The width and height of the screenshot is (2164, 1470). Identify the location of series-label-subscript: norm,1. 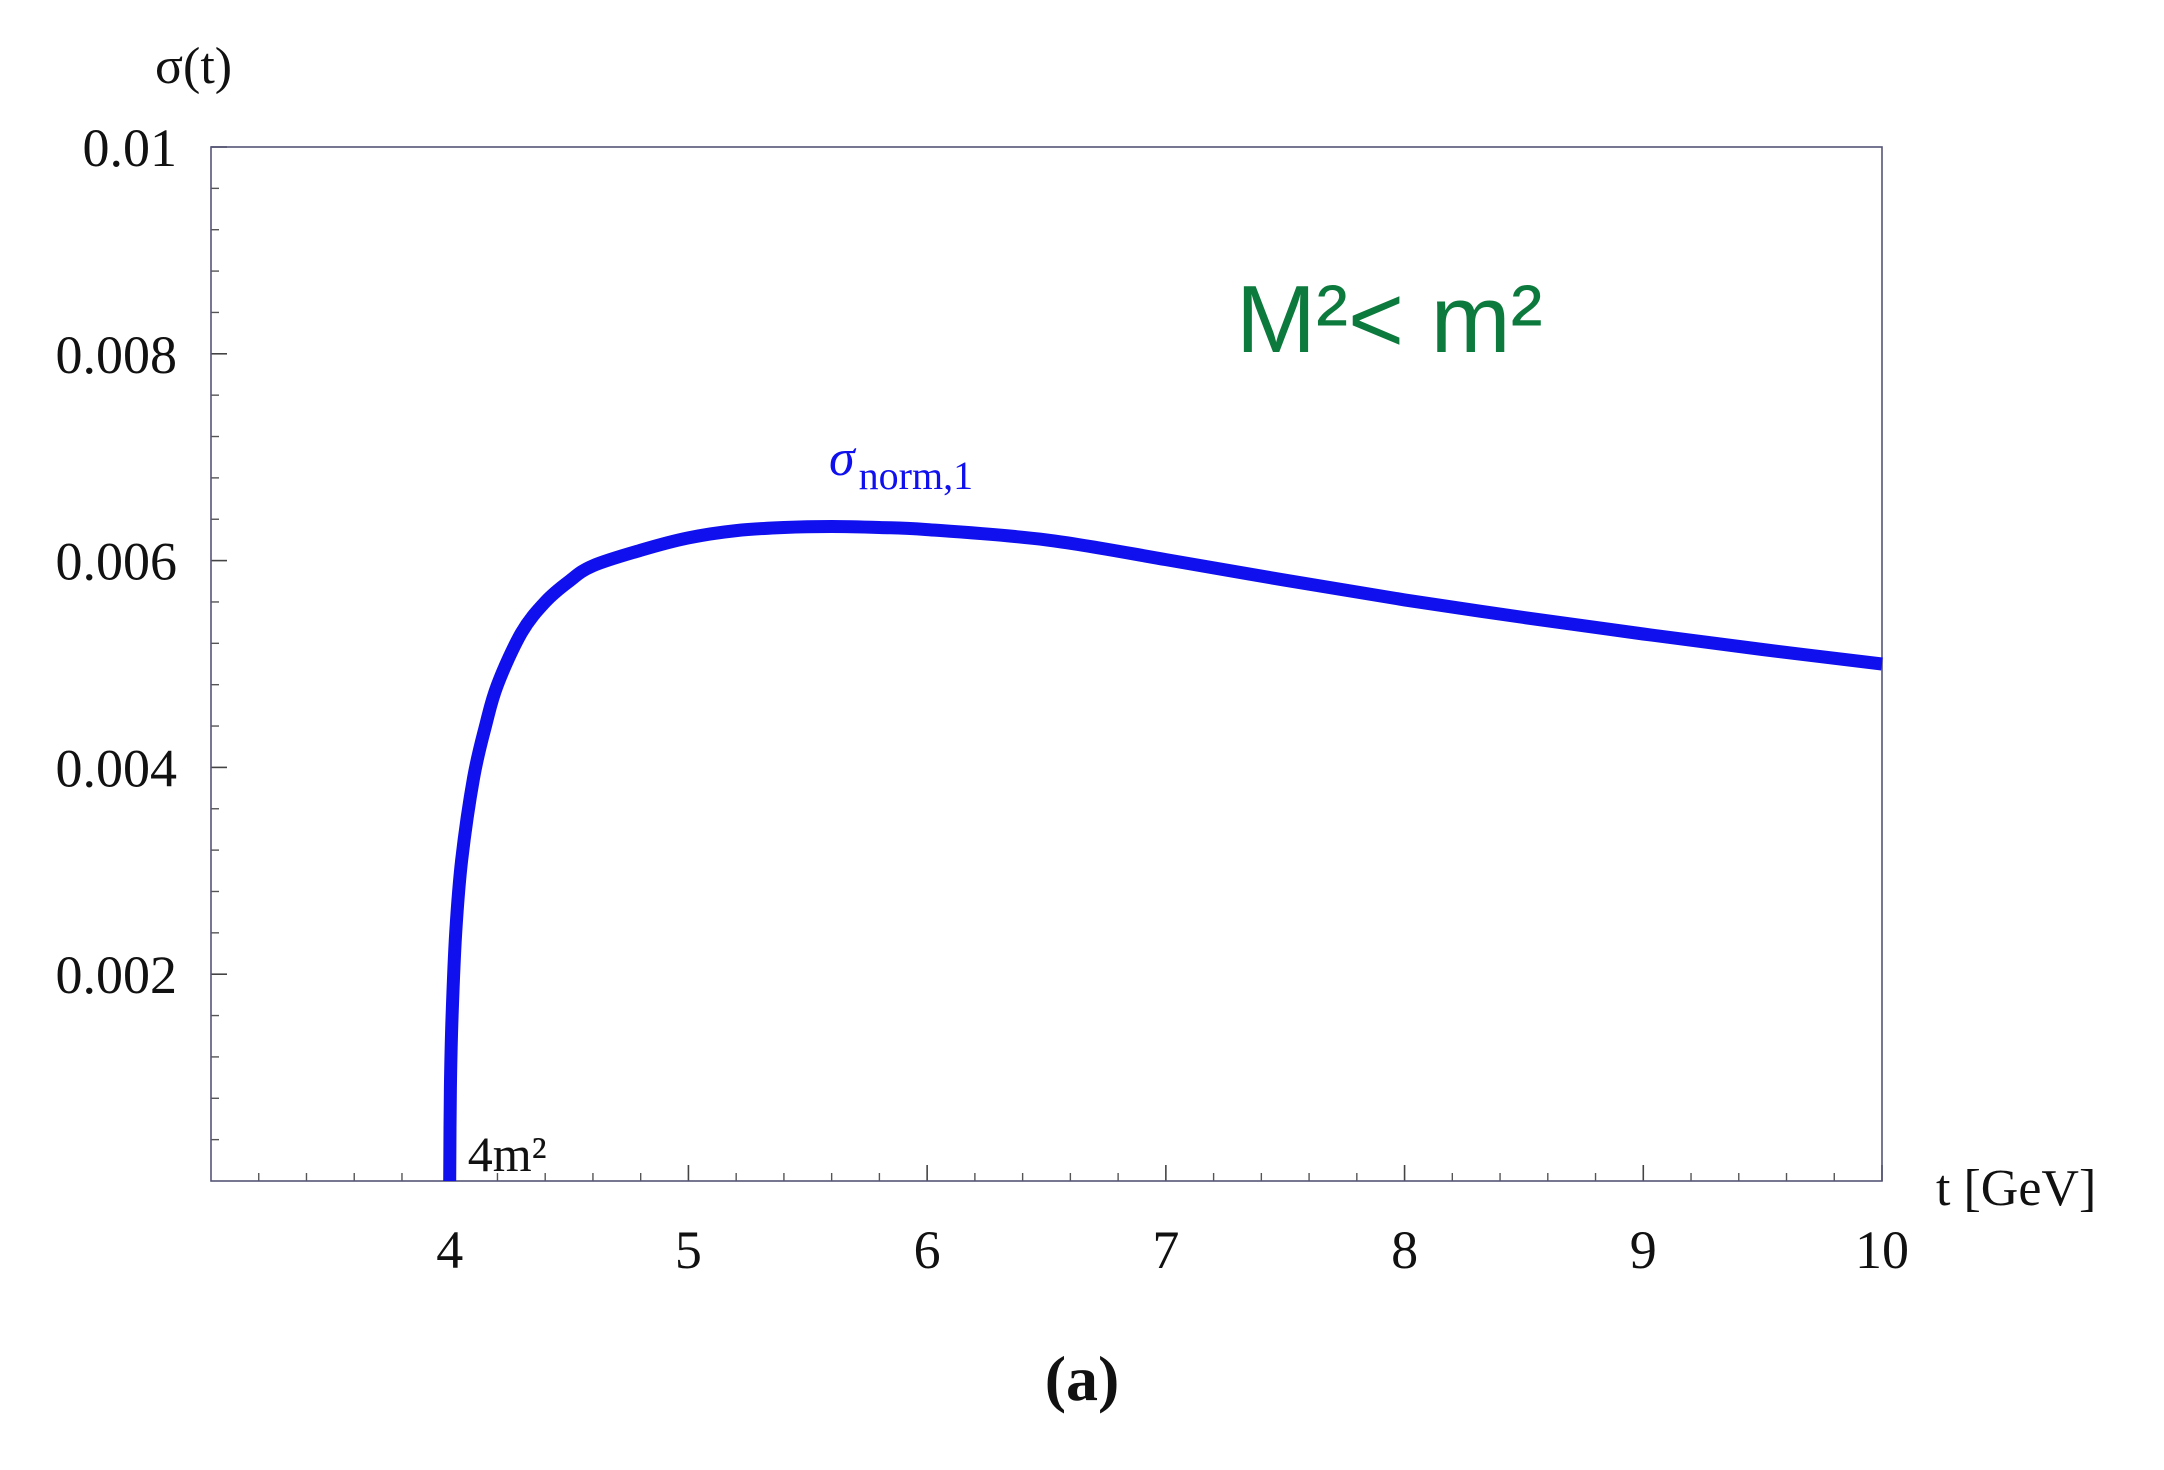
(916, 475).